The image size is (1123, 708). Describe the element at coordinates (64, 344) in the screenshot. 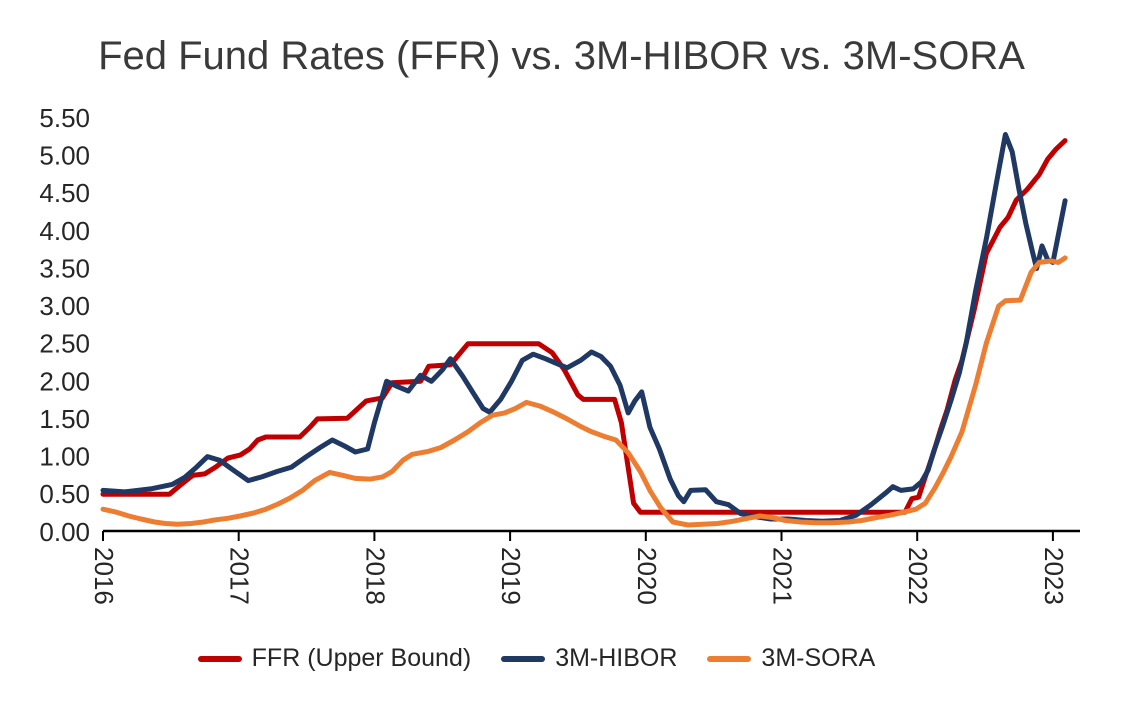

I see `y-axis-tick-label: 2.50` at that location.